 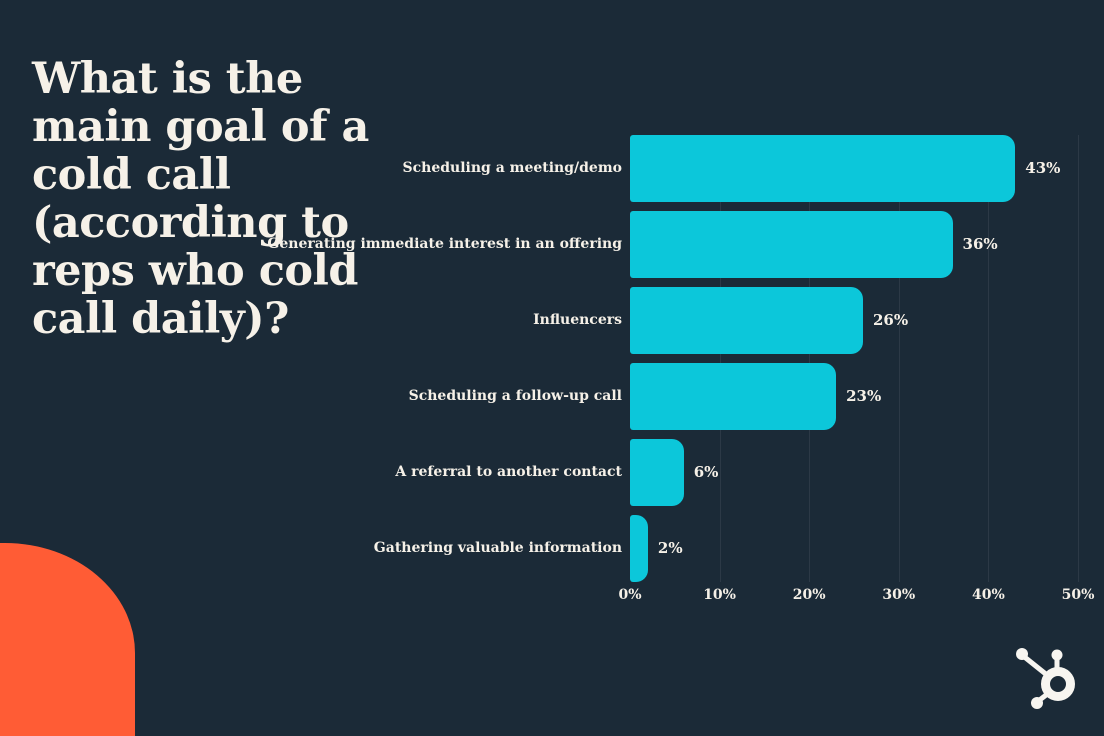 What do you see at coordinates (864, 396) in the screenshot?
I see `value-label: 23%` at bounding box center [864, 396].